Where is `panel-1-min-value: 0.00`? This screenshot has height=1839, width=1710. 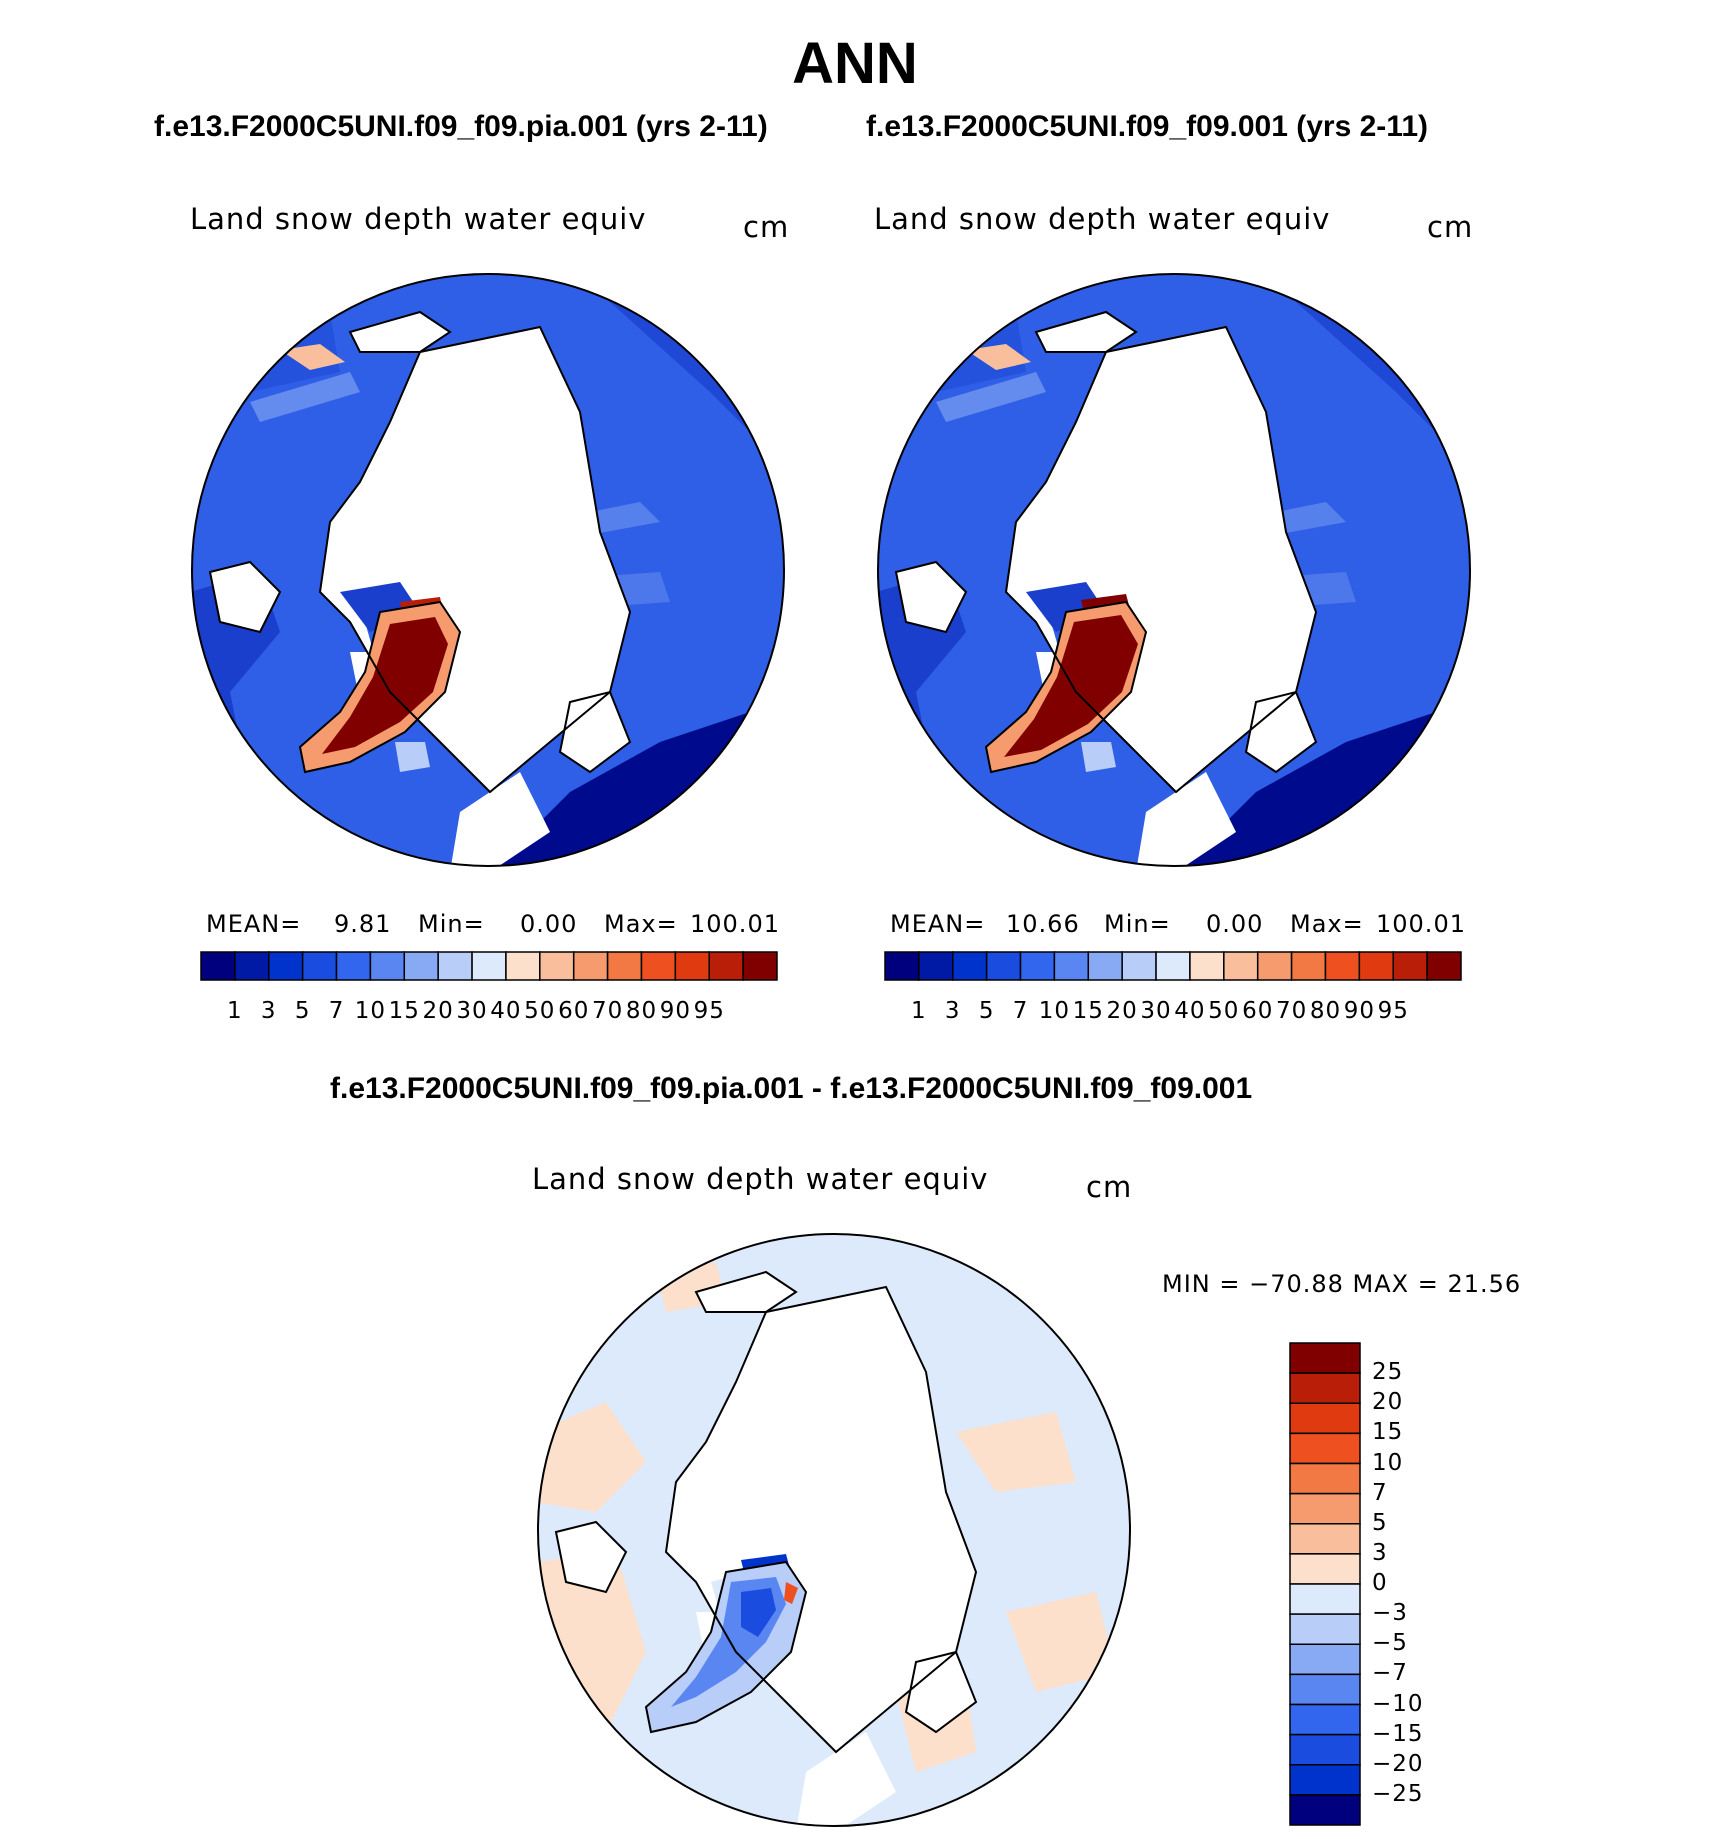
panel-1-min-value: 0.00 is located at coordinates (549, 924).